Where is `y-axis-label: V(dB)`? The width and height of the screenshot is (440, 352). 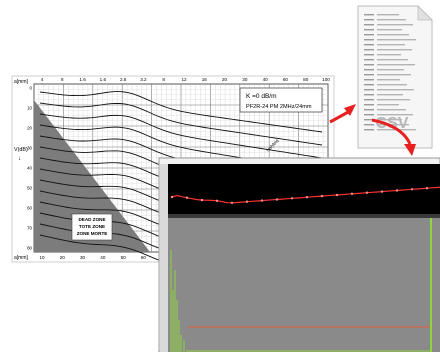
y-axis-label: V(dB) is located at coordinates (21, 150).